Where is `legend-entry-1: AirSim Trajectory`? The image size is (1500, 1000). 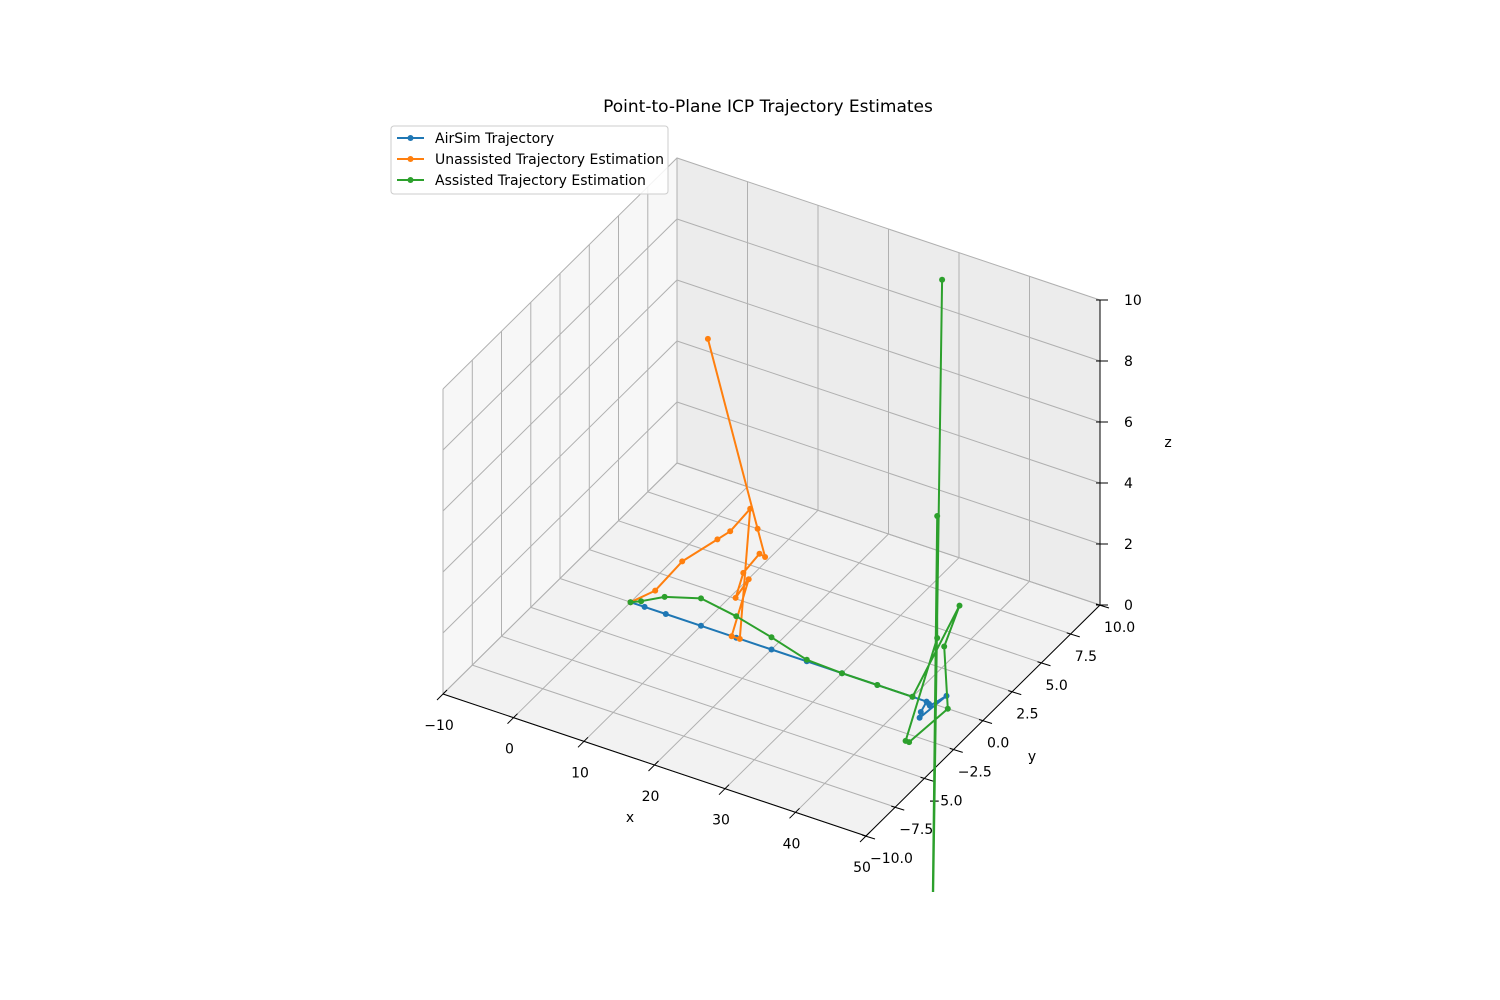
legend-entry-1: AirSim Trajectory is located at coordinates (494, 139).